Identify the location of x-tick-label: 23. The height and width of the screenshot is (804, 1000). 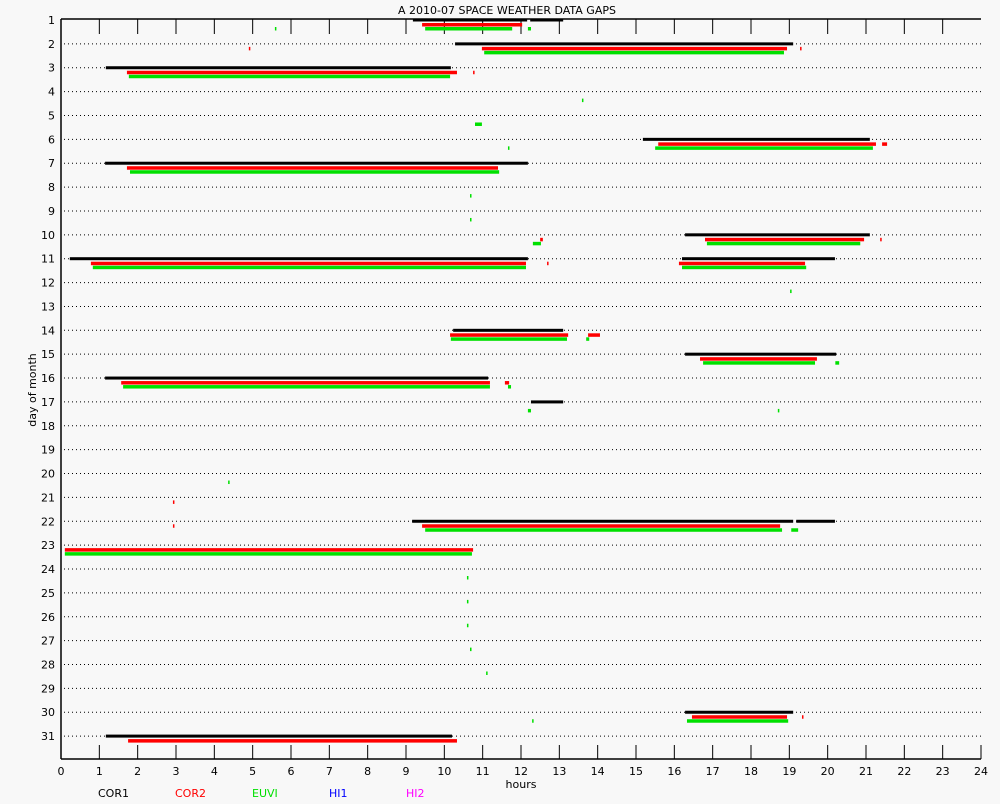
(943, 771).